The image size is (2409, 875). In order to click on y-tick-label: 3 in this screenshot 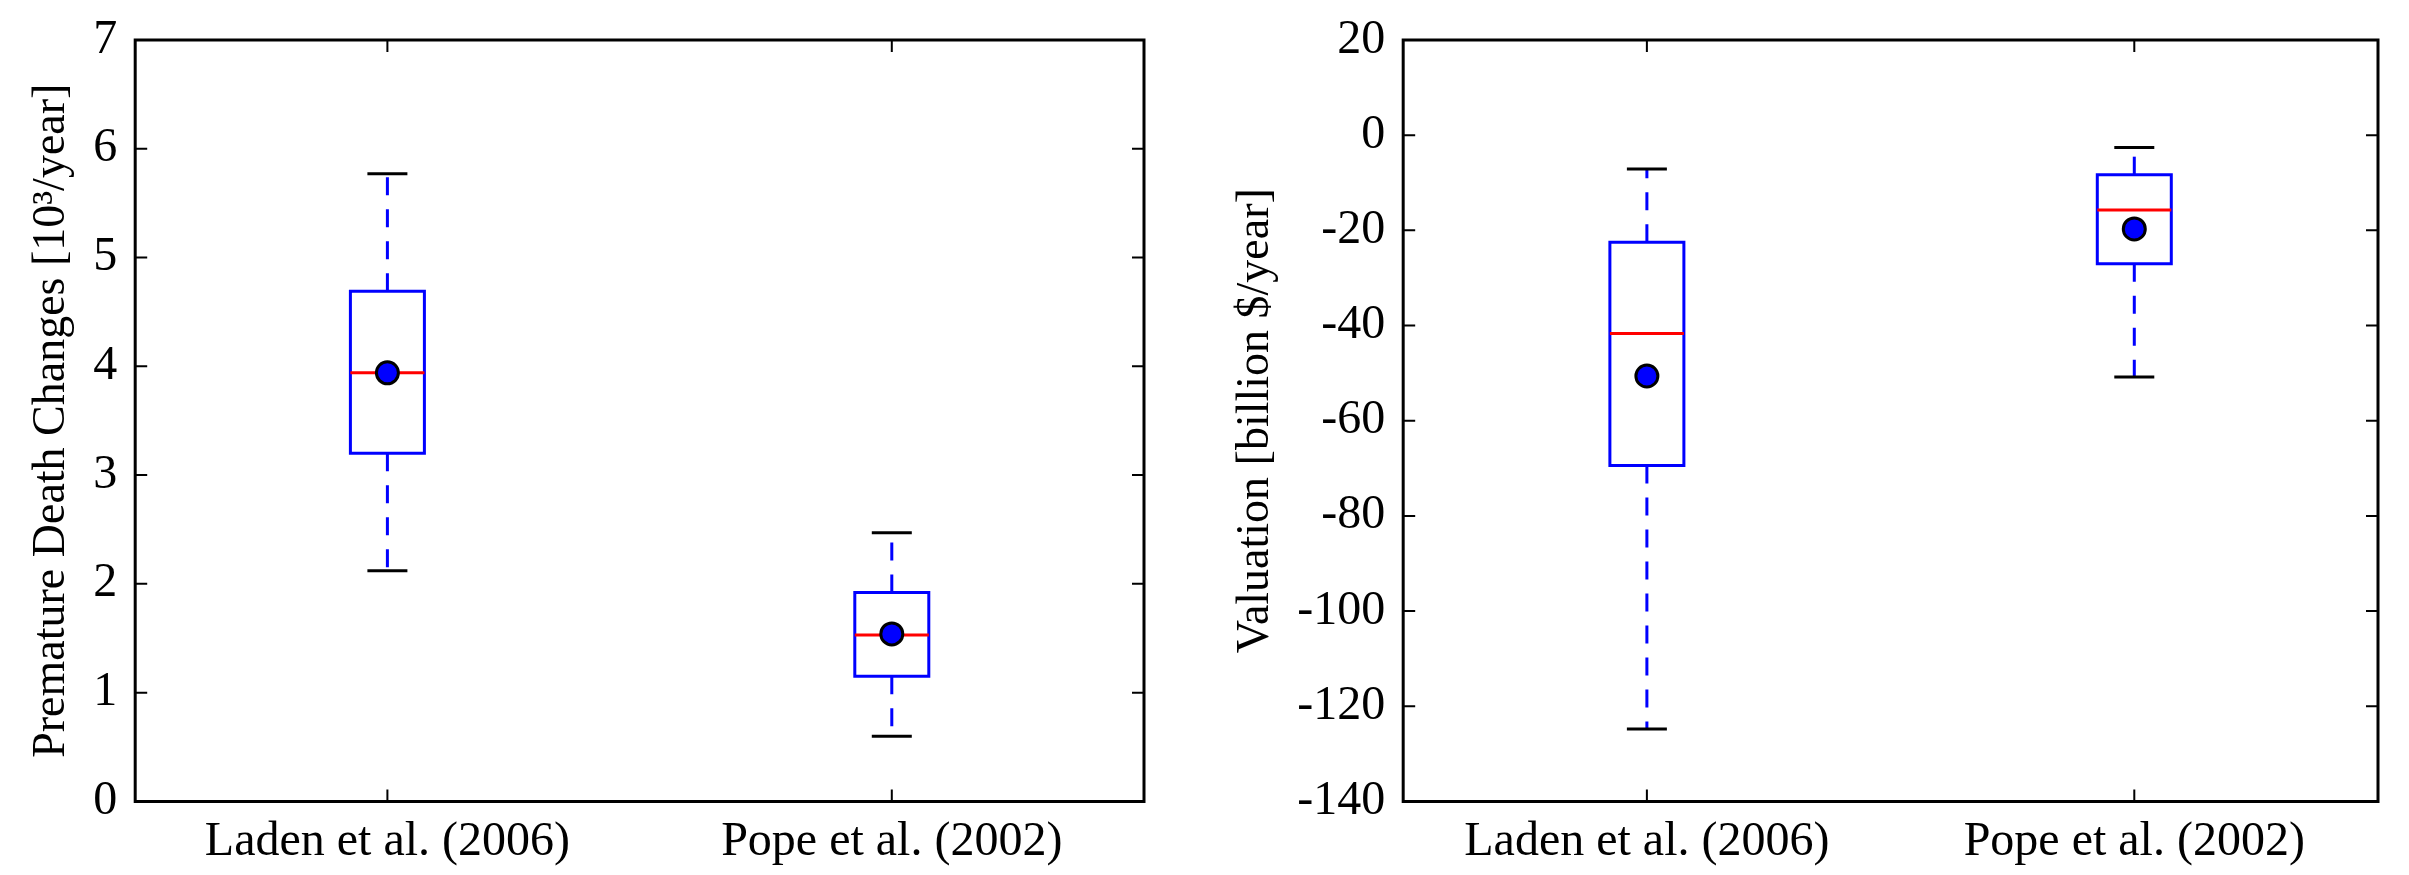, I will do `click(105, 471)`.